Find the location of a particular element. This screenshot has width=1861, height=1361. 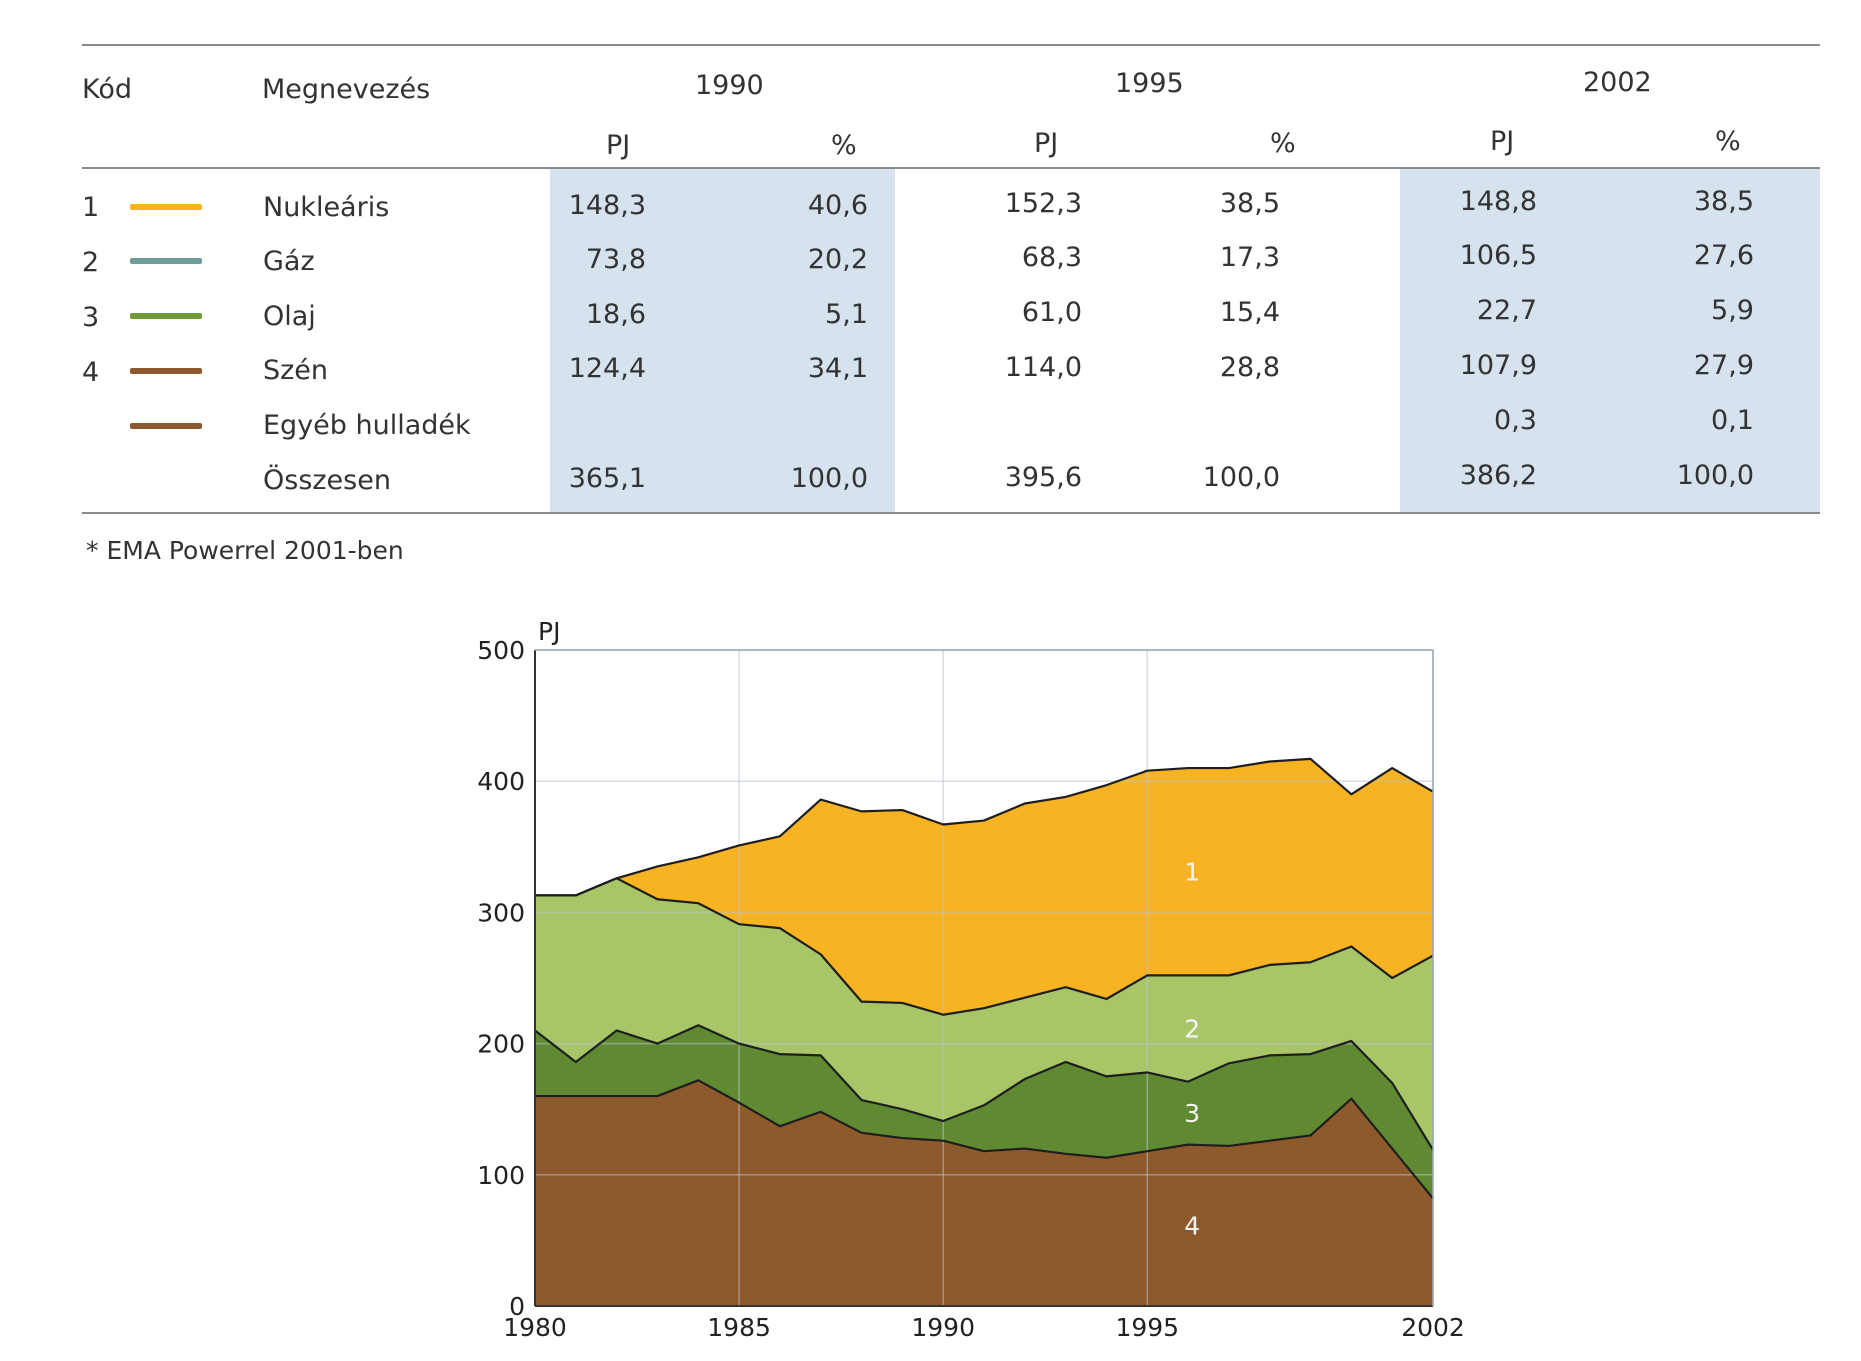

row-value: 386,2 is located at coordinates (1498, 475).